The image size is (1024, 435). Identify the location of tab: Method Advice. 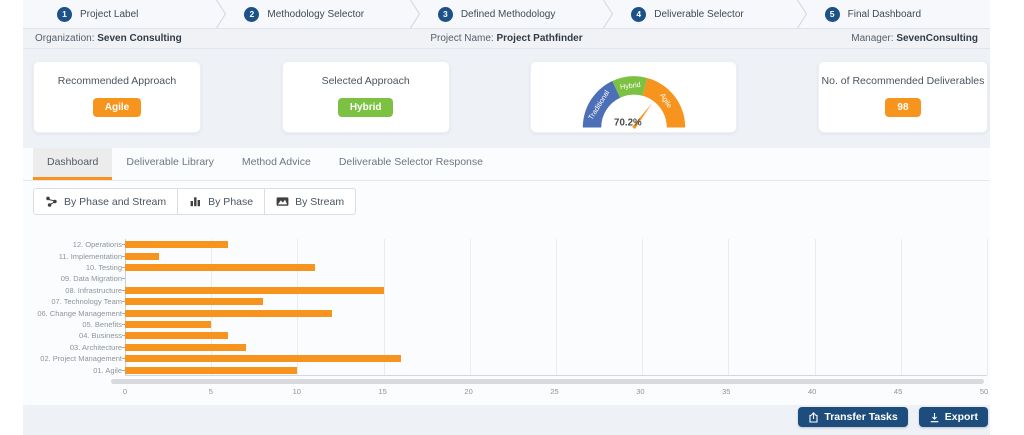
(276, 162).